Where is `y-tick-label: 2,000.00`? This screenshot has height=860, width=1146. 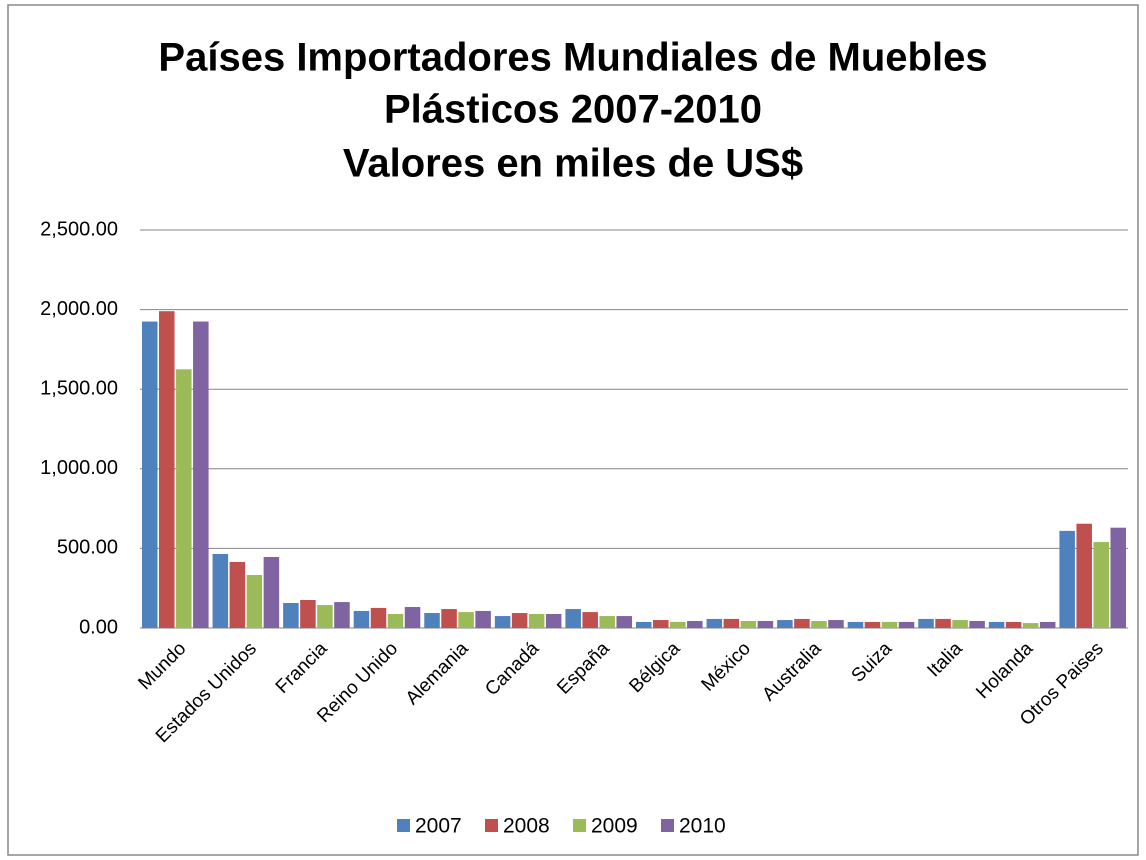 y-tick-label: 2,000.00 is located at coordinates (79, 309).